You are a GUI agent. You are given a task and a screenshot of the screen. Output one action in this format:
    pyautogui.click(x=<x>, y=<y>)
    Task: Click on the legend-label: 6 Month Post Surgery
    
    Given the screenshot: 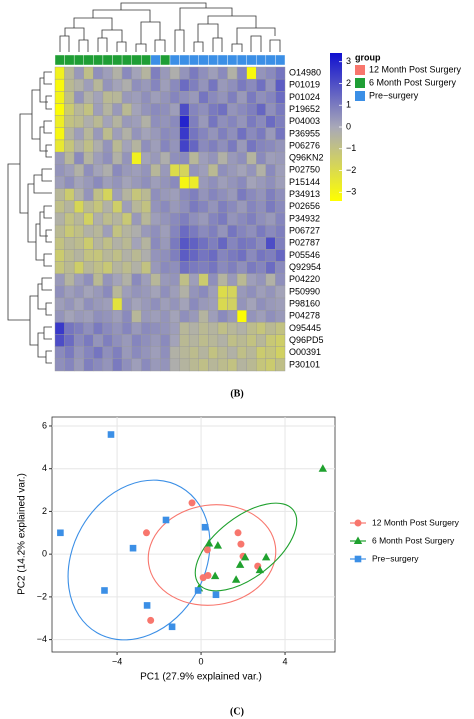 What is the action you would take?
    pyautogui.click(x=413, y=540)
    